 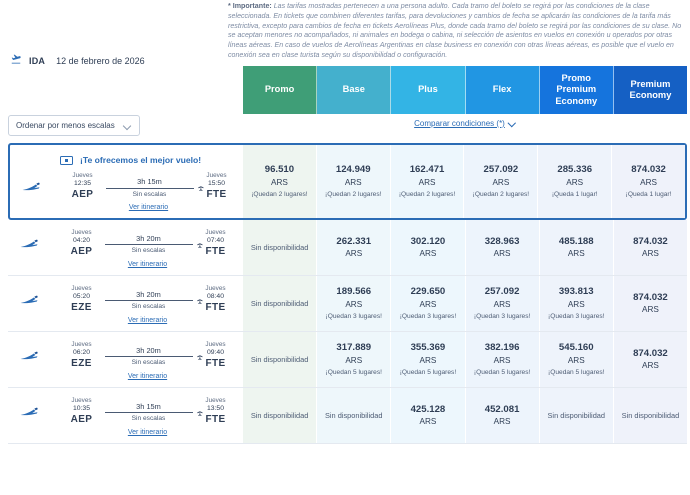 I want to click on fare-price-cell: 382.196 ARS ¡Quedan 5 lugares!, so click(x=502, y=359).